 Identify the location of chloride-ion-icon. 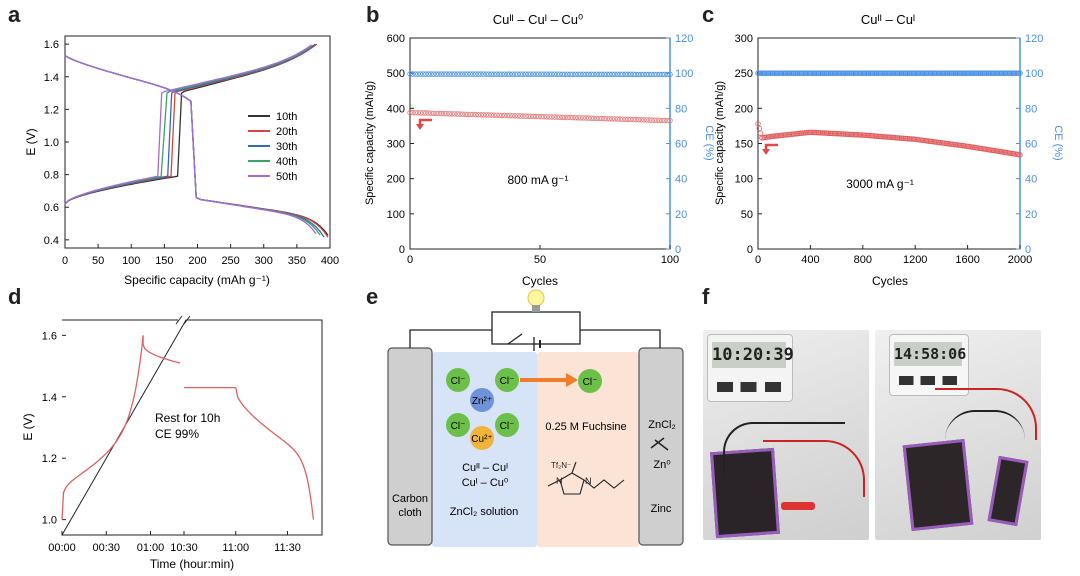
(507, 380).